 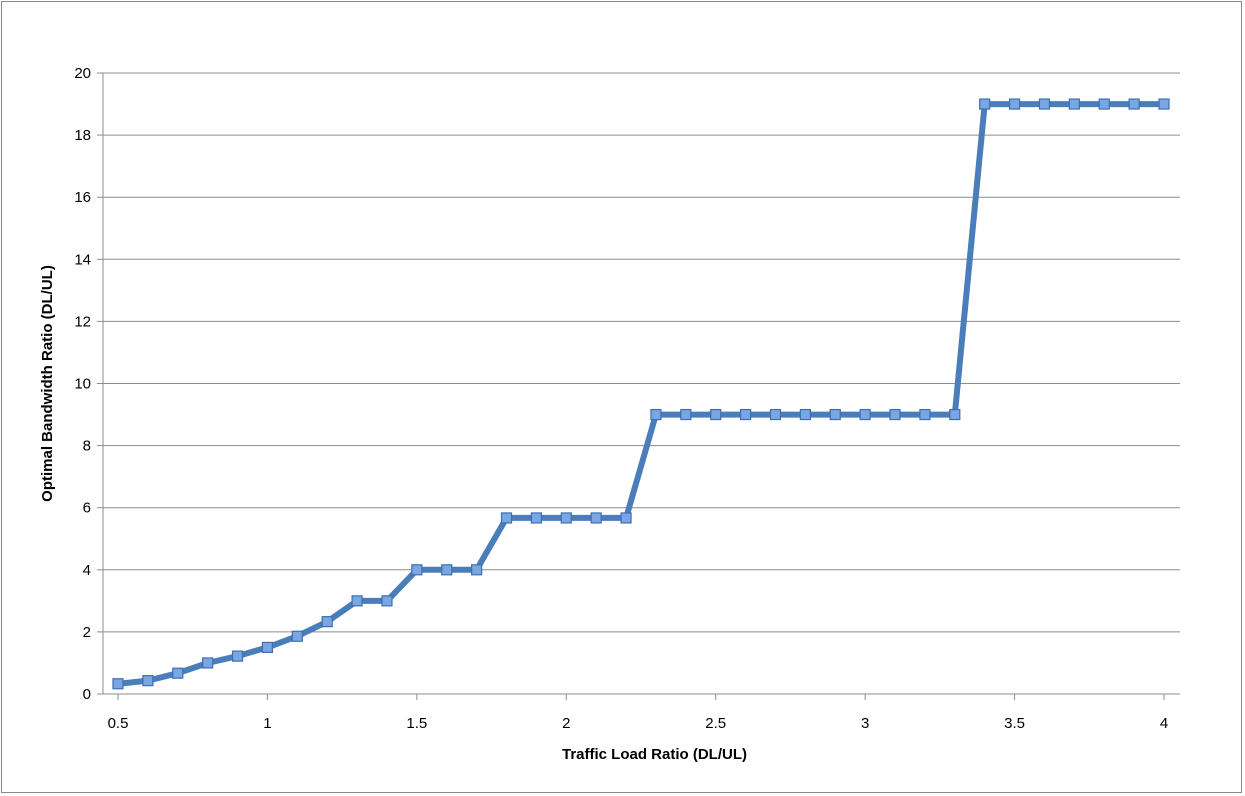 What do you see at coordinates (715, 723) in the screenshot?
I see `x-tick-label: 2.5` at bounding box center [715, 723].